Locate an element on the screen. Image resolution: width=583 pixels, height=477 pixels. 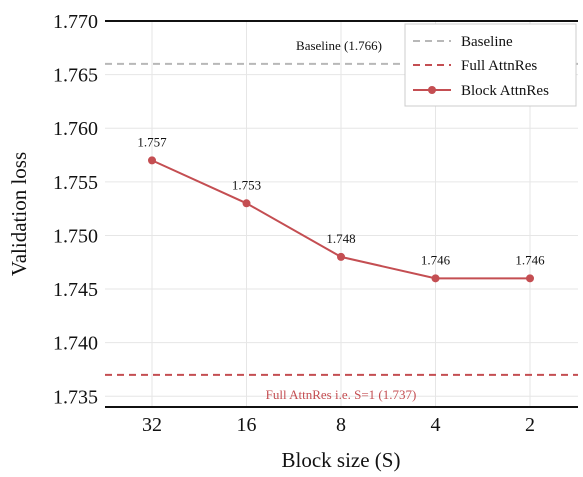
y-tick-label: 1.755 is located at coordinates (75, 183).